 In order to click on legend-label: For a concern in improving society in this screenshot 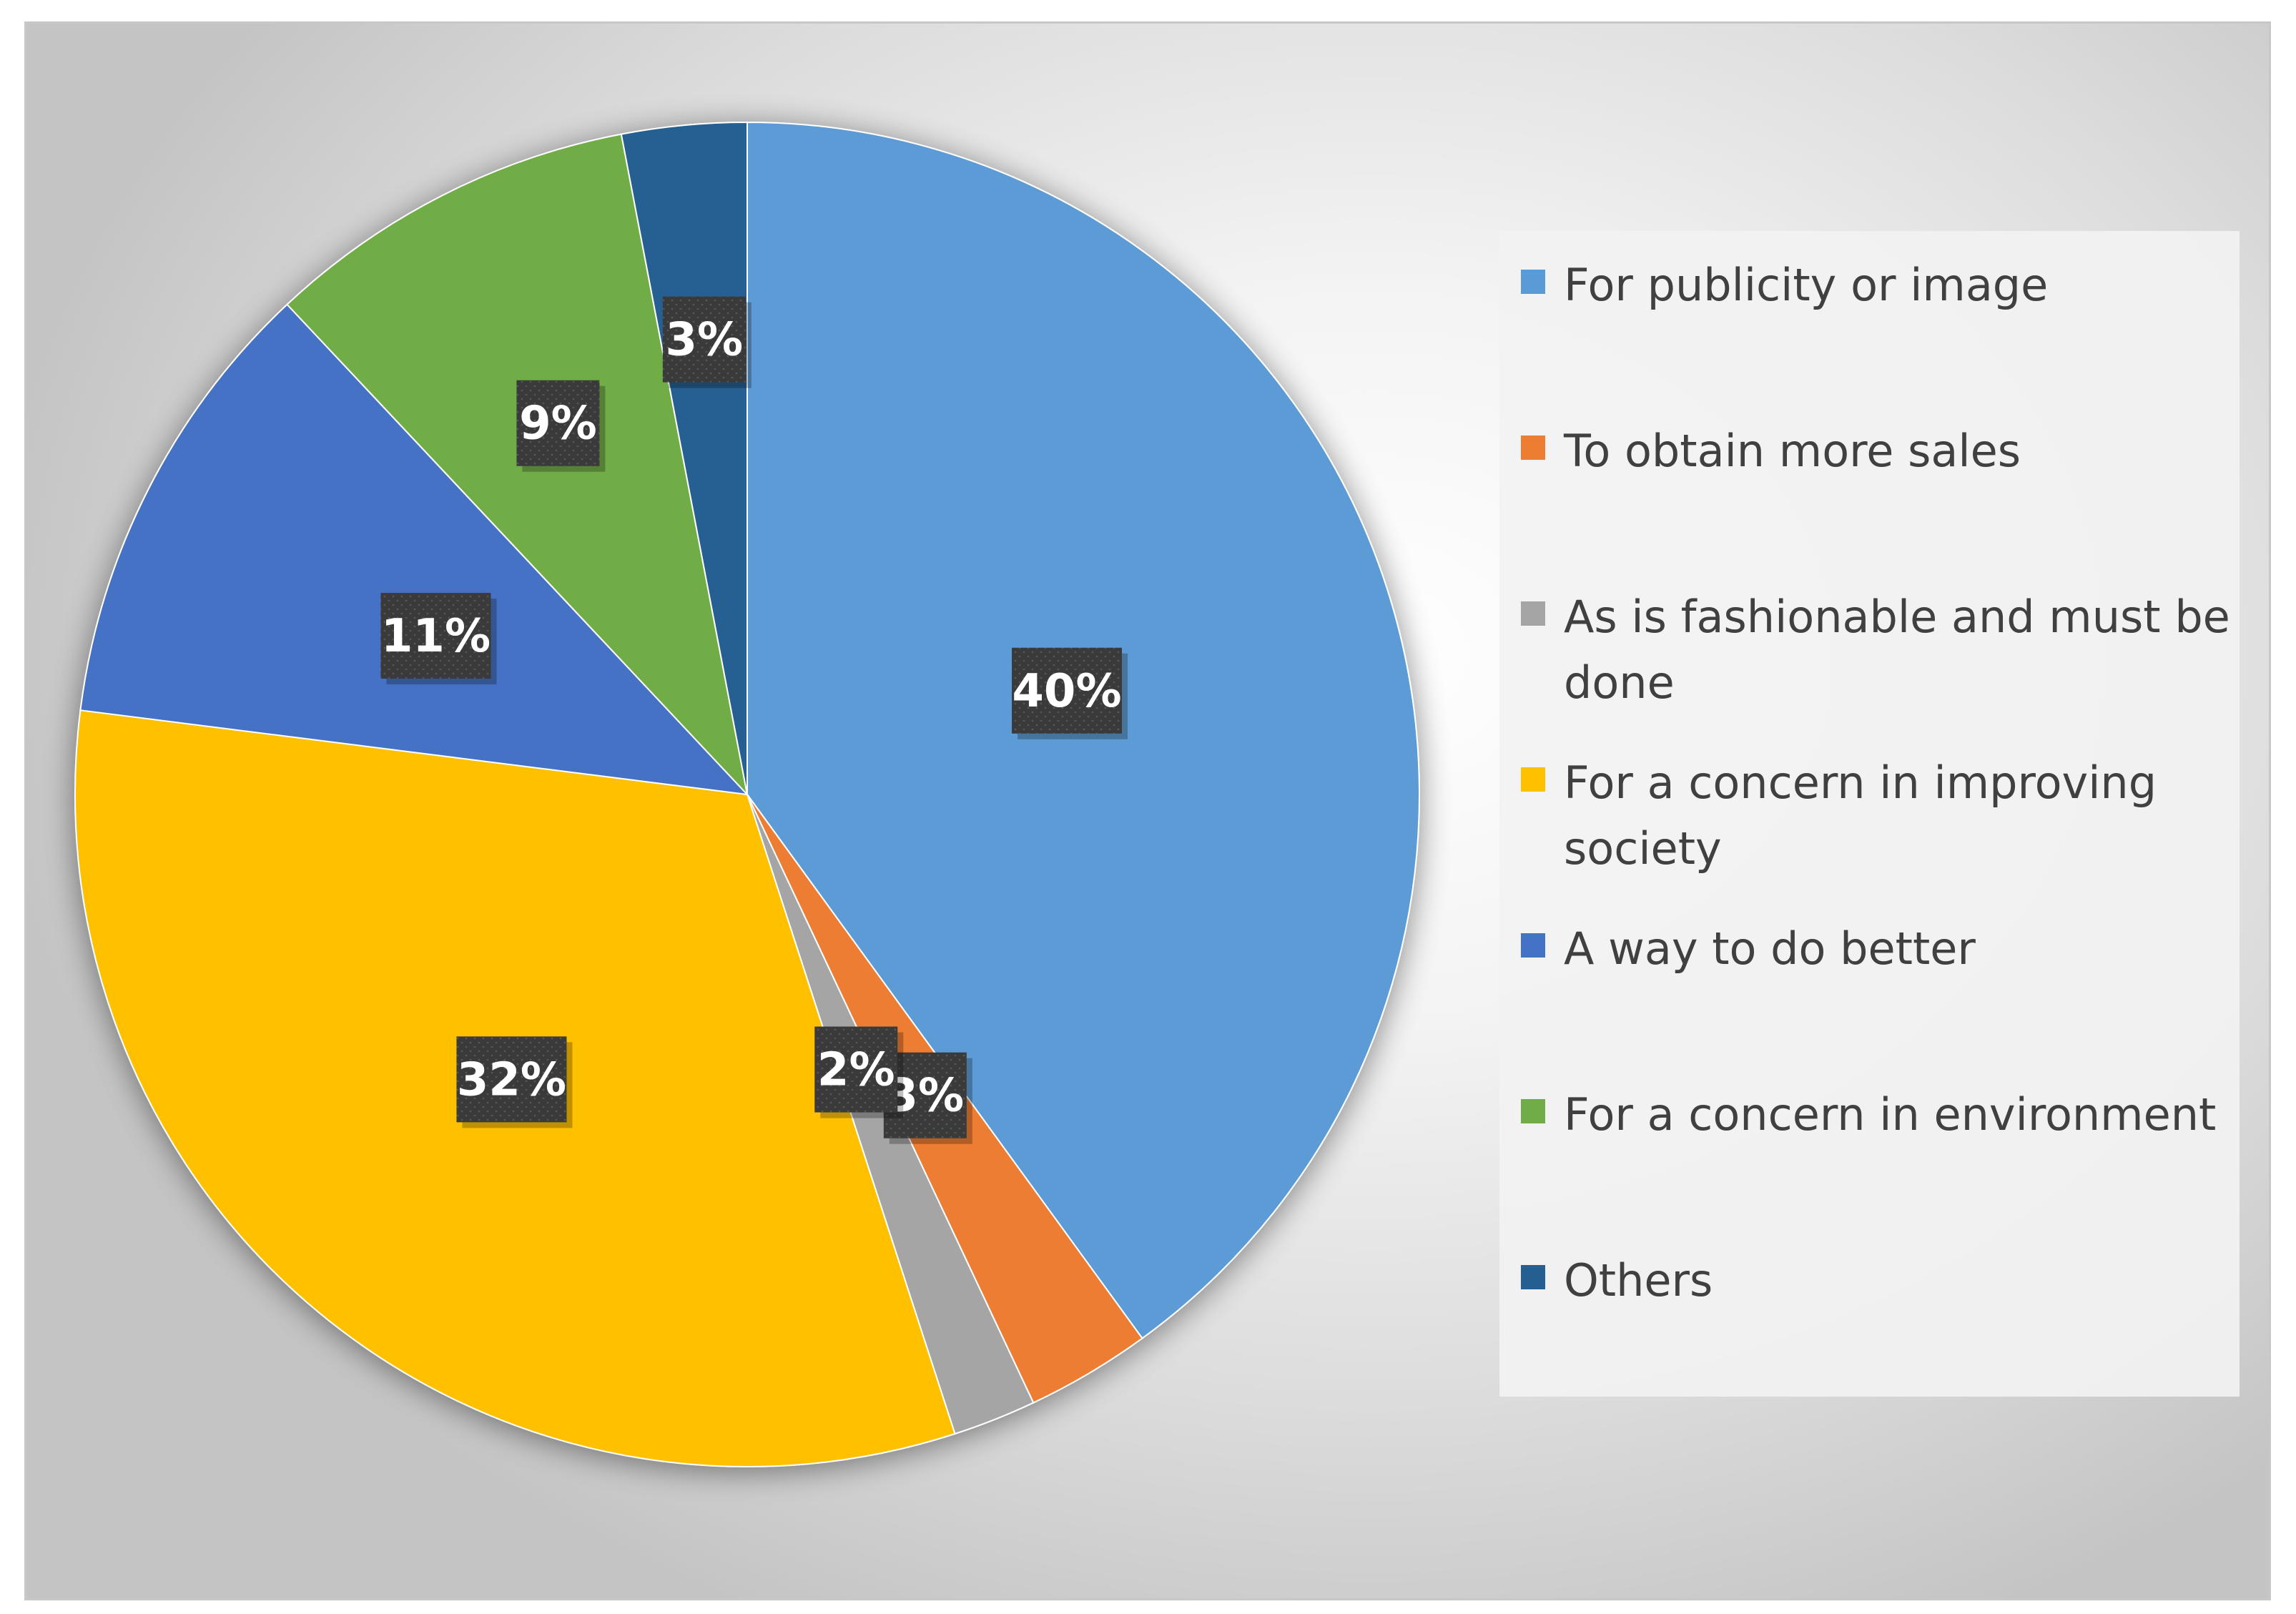, I will do `click(1861, 816)`.